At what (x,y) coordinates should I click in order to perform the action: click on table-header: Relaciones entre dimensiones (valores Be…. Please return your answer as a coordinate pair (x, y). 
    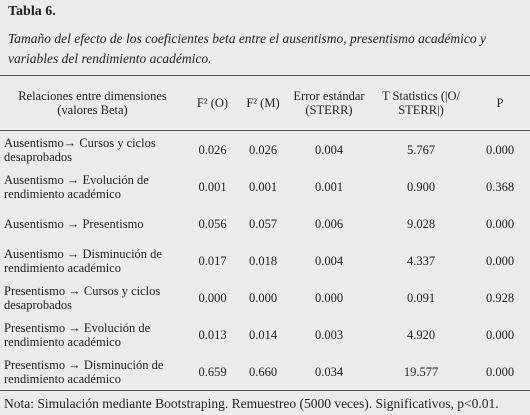
    Looking at the image, I should click on (265, 103).